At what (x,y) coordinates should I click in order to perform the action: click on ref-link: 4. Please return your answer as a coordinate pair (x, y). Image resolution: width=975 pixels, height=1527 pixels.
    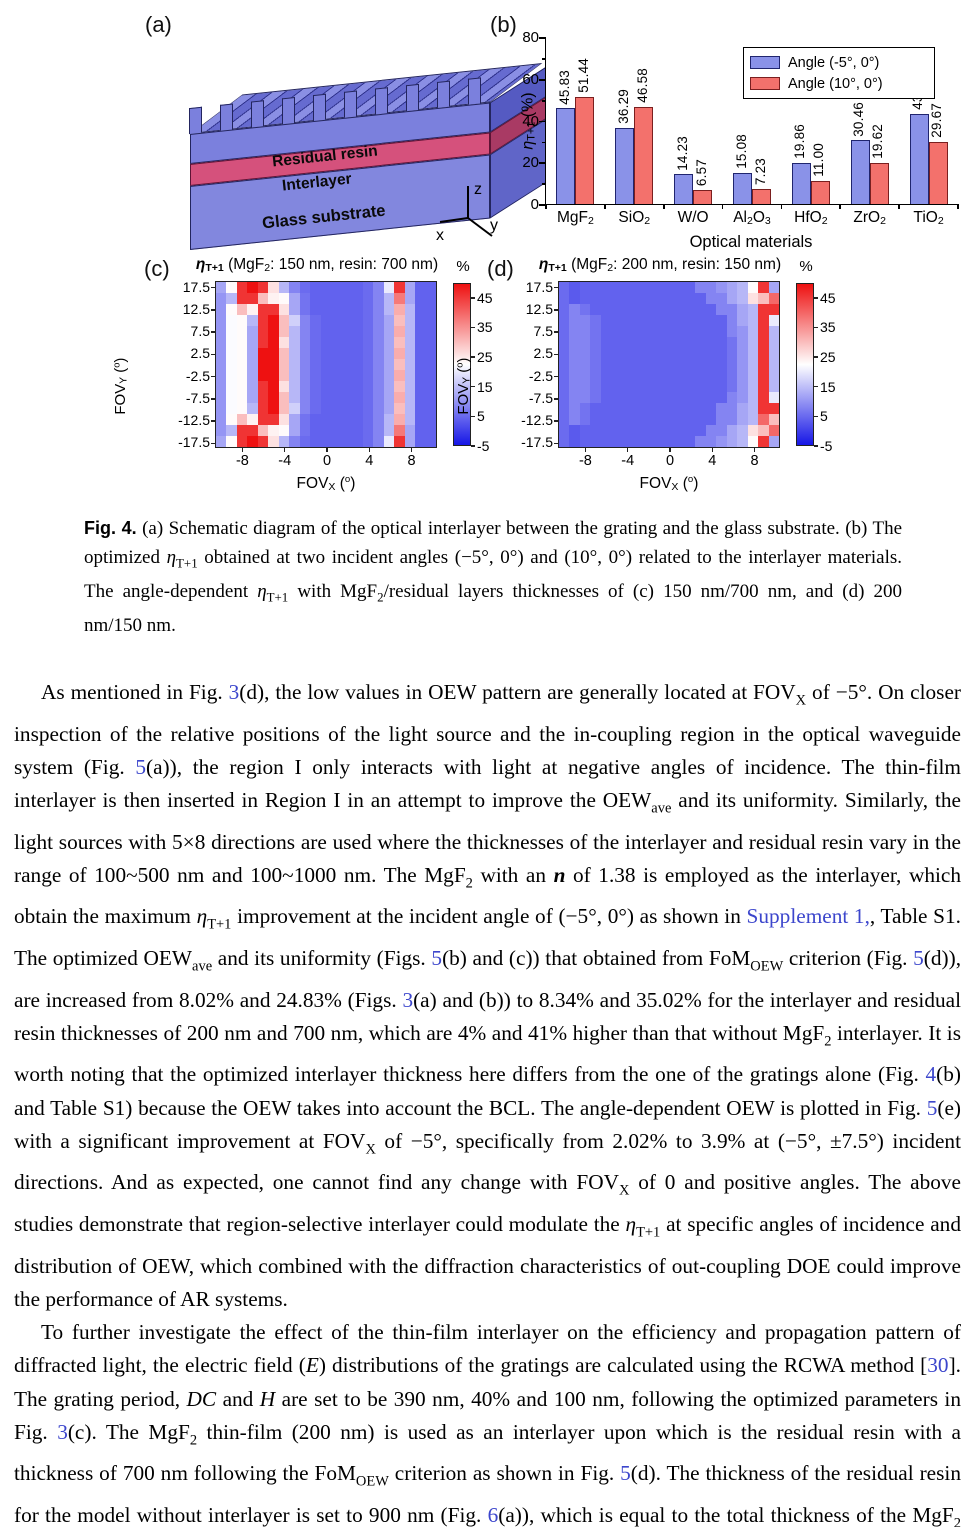
    Looking at the image, I should click on (931, 1074).